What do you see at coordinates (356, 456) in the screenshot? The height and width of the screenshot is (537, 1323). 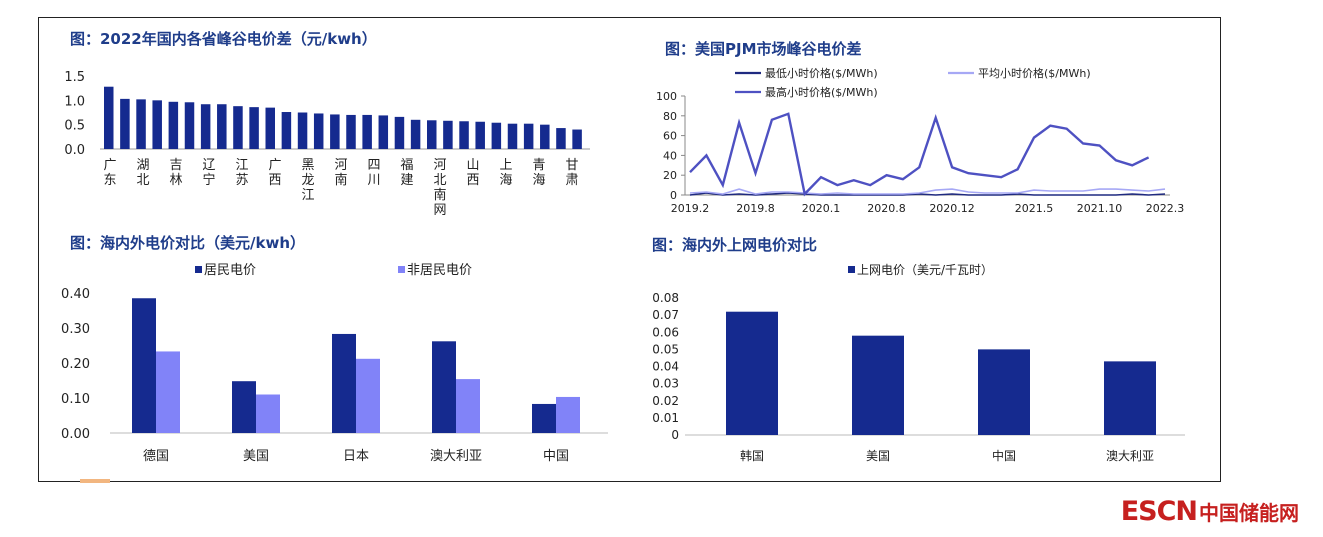 I see `x-tick-label: 日本` at bounding box center [356, 456].